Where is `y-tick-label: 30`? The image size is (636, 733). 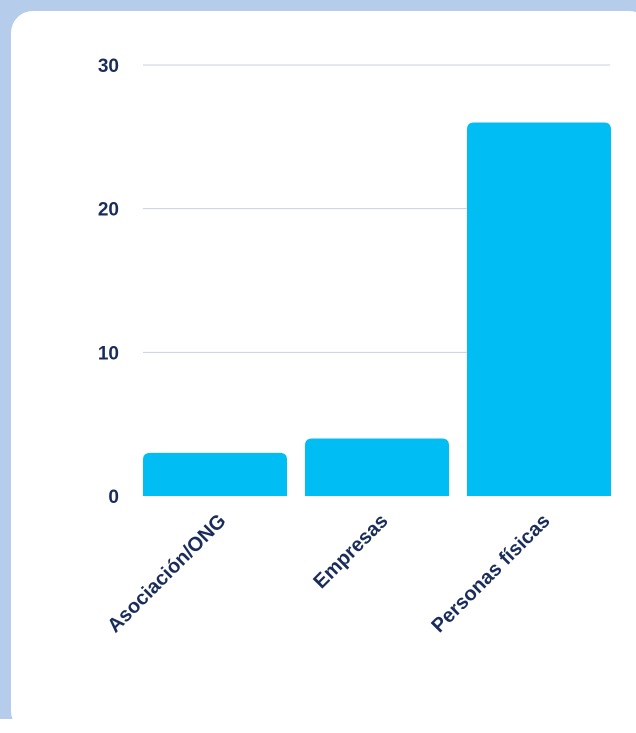
y-tick-label: 30 is located at coordinates (108, 66).